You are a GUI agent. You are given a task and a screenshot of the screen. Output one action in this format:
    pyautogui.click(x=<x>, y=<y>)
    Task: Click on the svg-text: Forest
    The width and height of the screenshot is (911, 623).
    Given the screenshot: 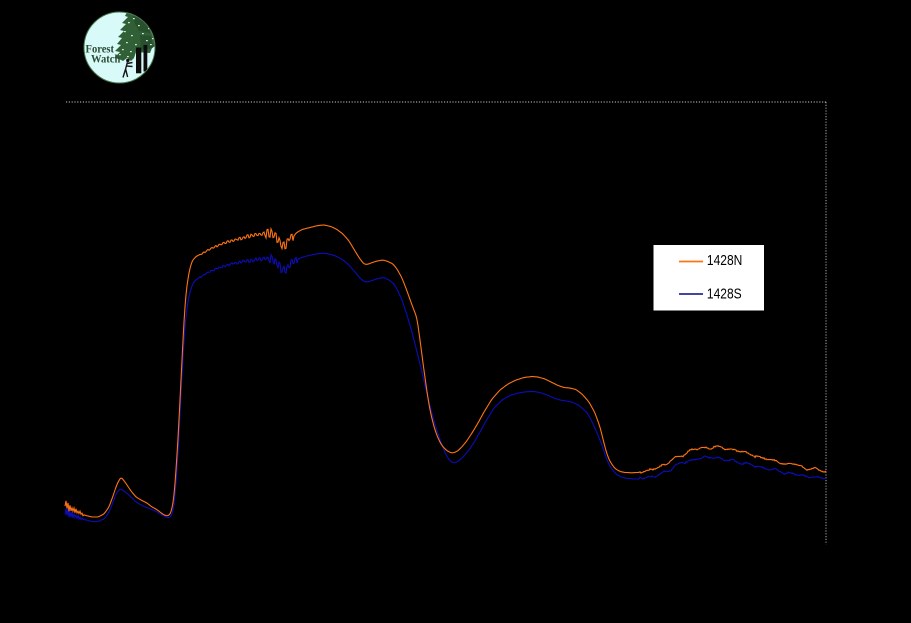 What is the action you would take?
    pyautogui.click(x=100, y=49)
    